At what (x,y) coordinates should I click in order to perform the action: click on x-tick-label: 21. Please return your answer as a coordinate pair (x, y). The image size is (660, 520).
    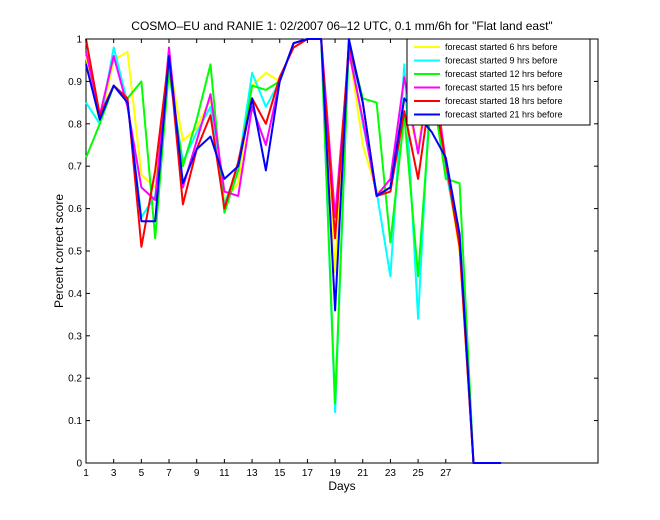
    Looking at the image, I should click on (363, 473).